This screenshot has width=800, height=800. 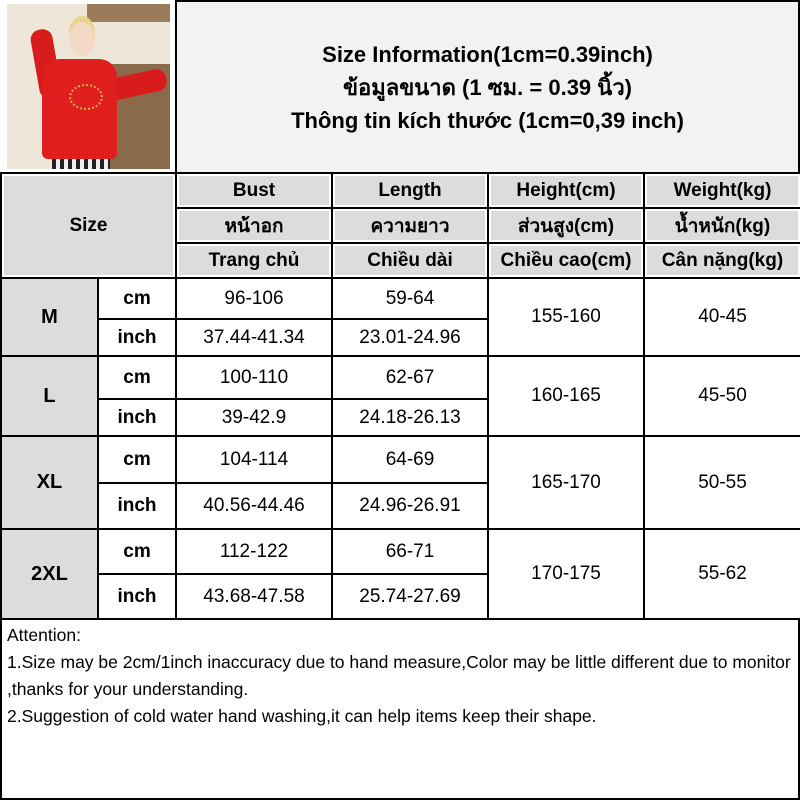 What do you see at coordinates (566, 317) in the screenshot?
I see `height-value: 155-160` at bounding box center [566, 317].